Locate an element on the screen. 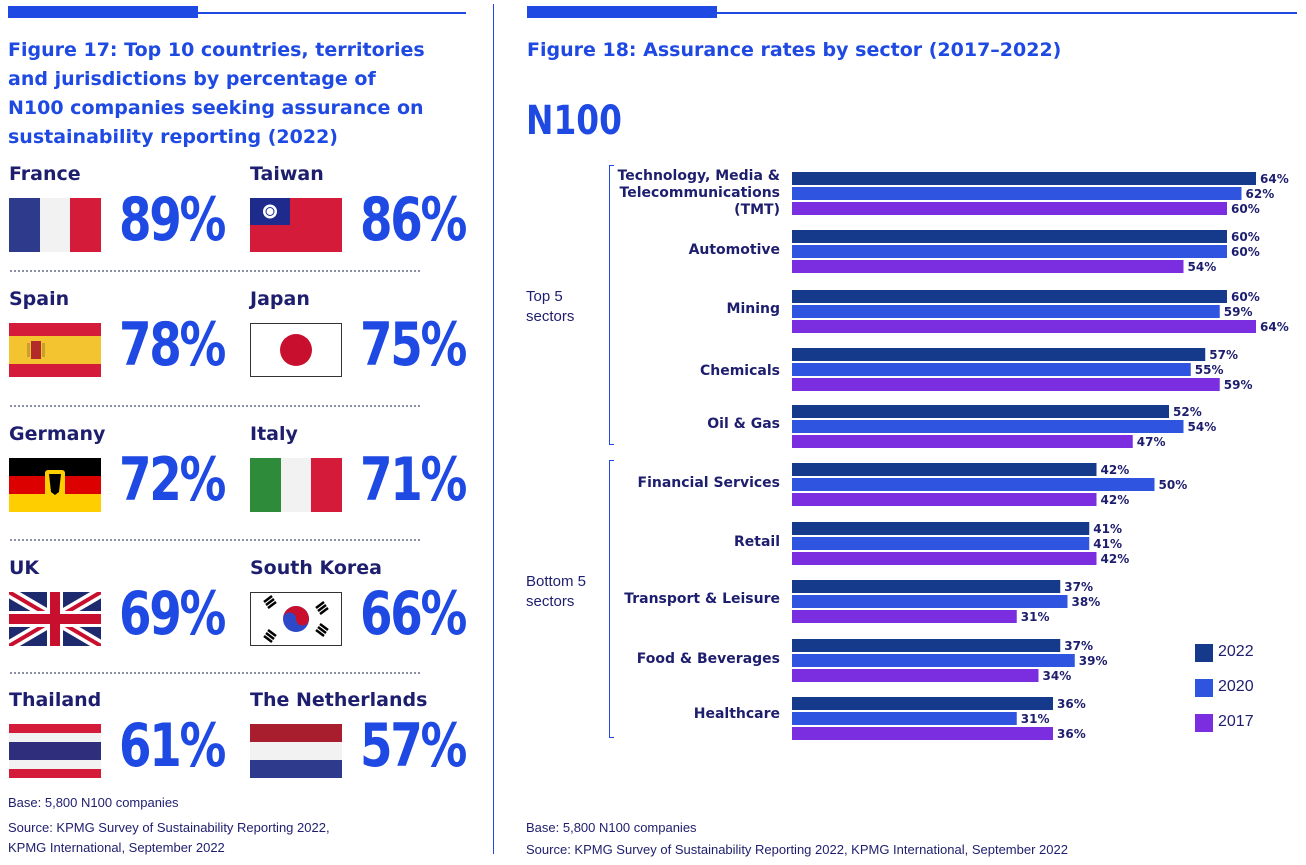  value-label-2022-0: 64% is located at coordinates (1274, 179).